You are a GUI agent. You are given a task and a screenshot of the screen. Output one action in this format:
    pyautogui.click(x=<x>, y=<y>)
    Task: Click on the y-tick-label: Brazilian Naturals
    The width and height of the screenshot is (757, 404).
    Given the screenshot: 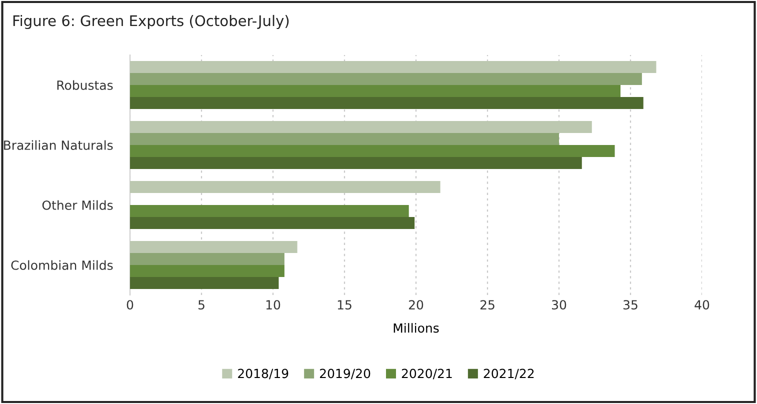 What is the action you would take?
    pyautogui.click(x=58, y=145)
    